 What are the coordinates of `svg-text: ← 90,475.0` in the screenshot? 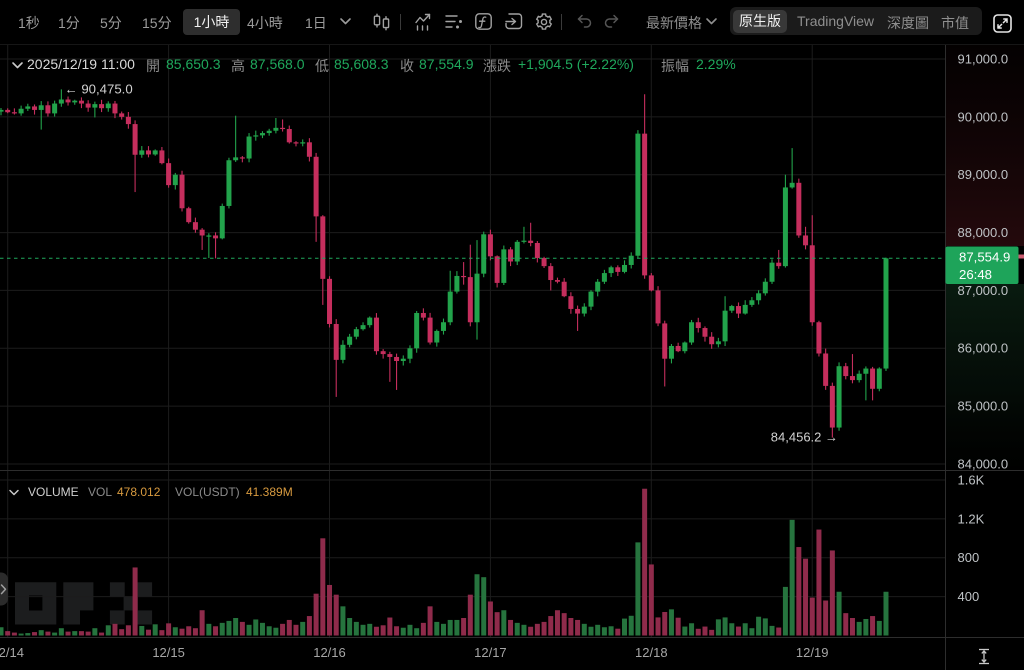 It's located at (99, 89).